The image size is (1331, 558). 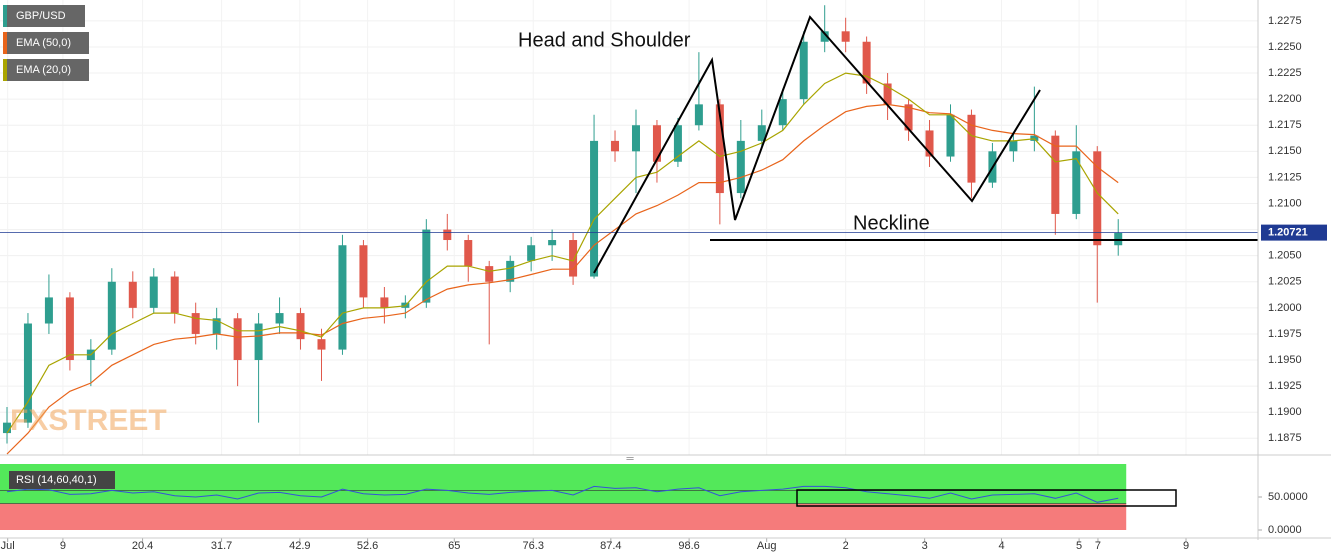 I want to click on legend-label: EMA (50,0), so click(x=43, y=43).